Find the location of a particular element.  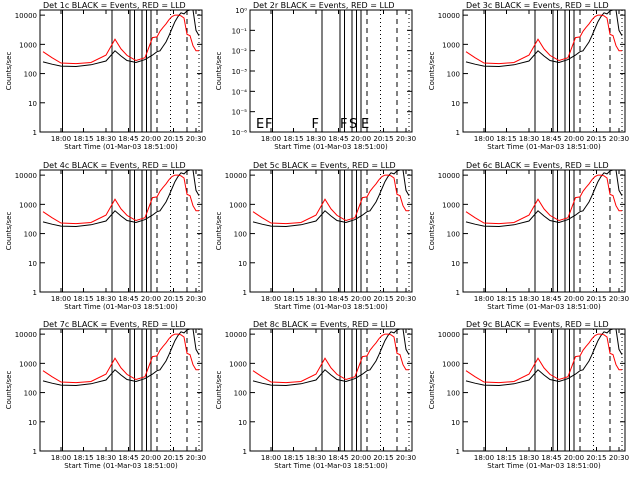

panel-title: Det 5c BLACK = Events, RED = LLD is located at coordinates (324, 165).